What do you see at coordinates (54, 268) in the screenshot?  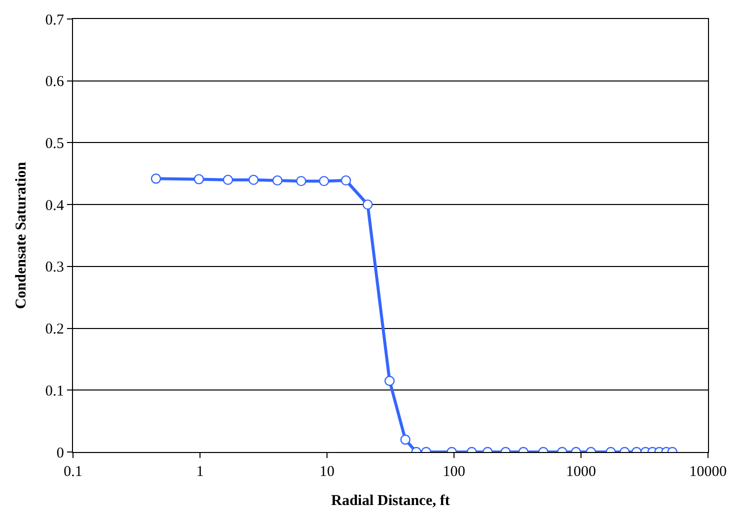 I see `y-tick-label: 0.3` at bounding box center [54, 268].